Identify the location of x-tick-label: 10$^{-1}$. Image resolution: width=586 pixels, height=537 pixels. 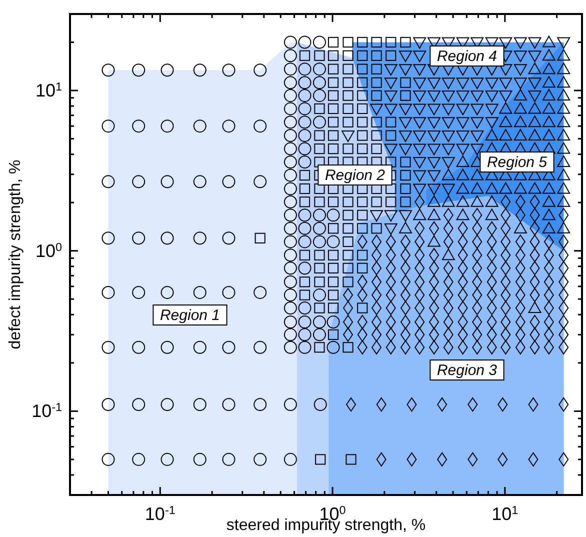
(160, 514).